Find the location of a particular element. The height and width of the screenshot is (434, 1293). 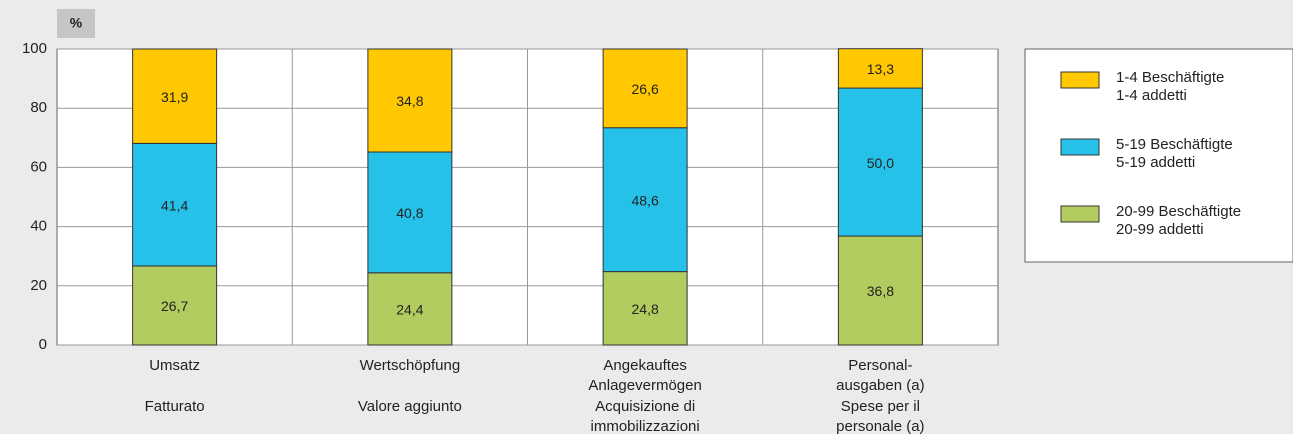

data-label: 34,8 is located at coordinates (409, 101).